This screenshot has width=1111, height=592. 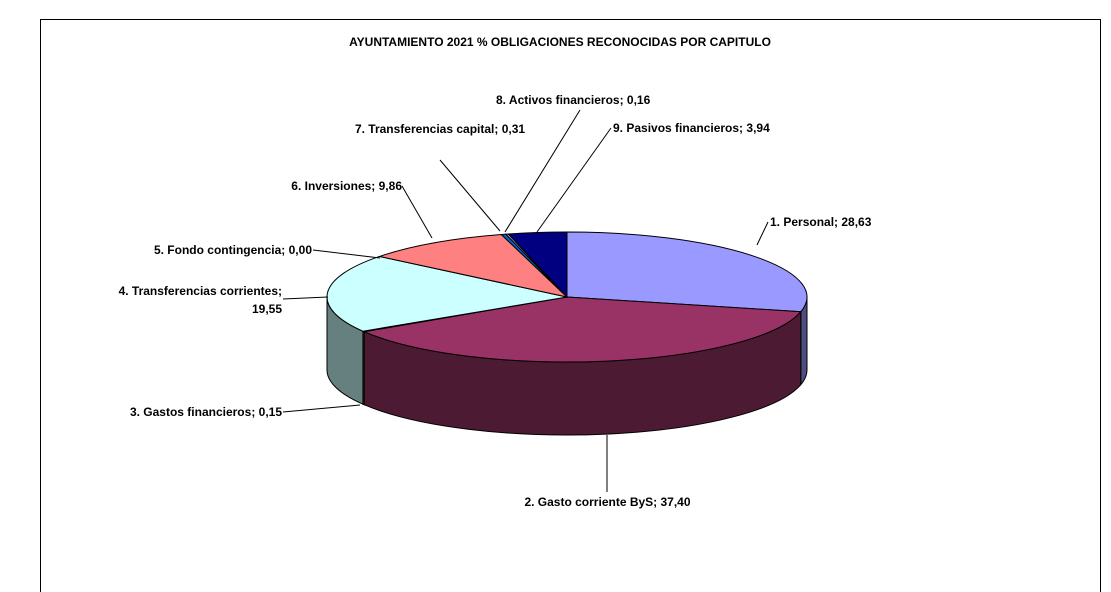 I want to click on data-label: 2. Gasto corriente ByS; 37,40, so click(x=607, y=502).